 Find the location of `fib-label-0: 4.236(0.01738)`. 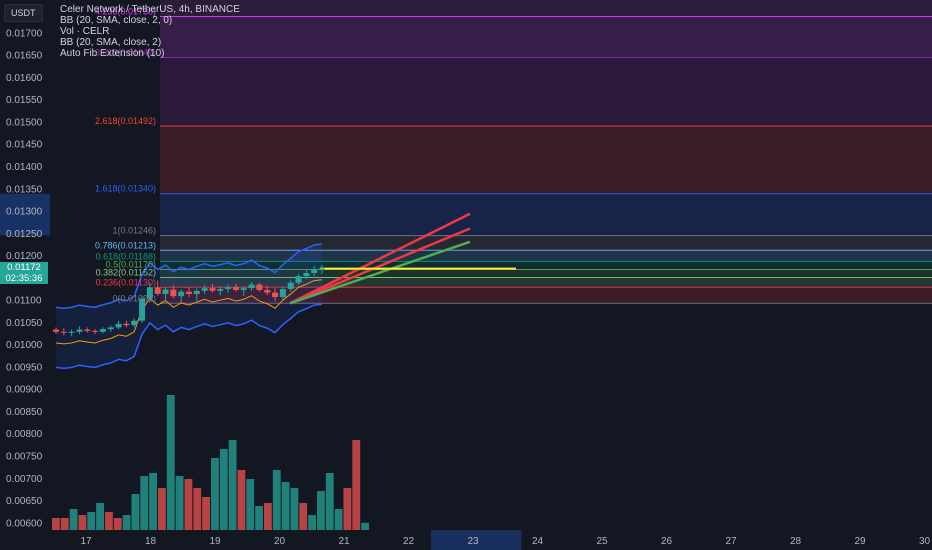

fib-label-0: 4.236(0.01738) is located at coordinates (125, 11).